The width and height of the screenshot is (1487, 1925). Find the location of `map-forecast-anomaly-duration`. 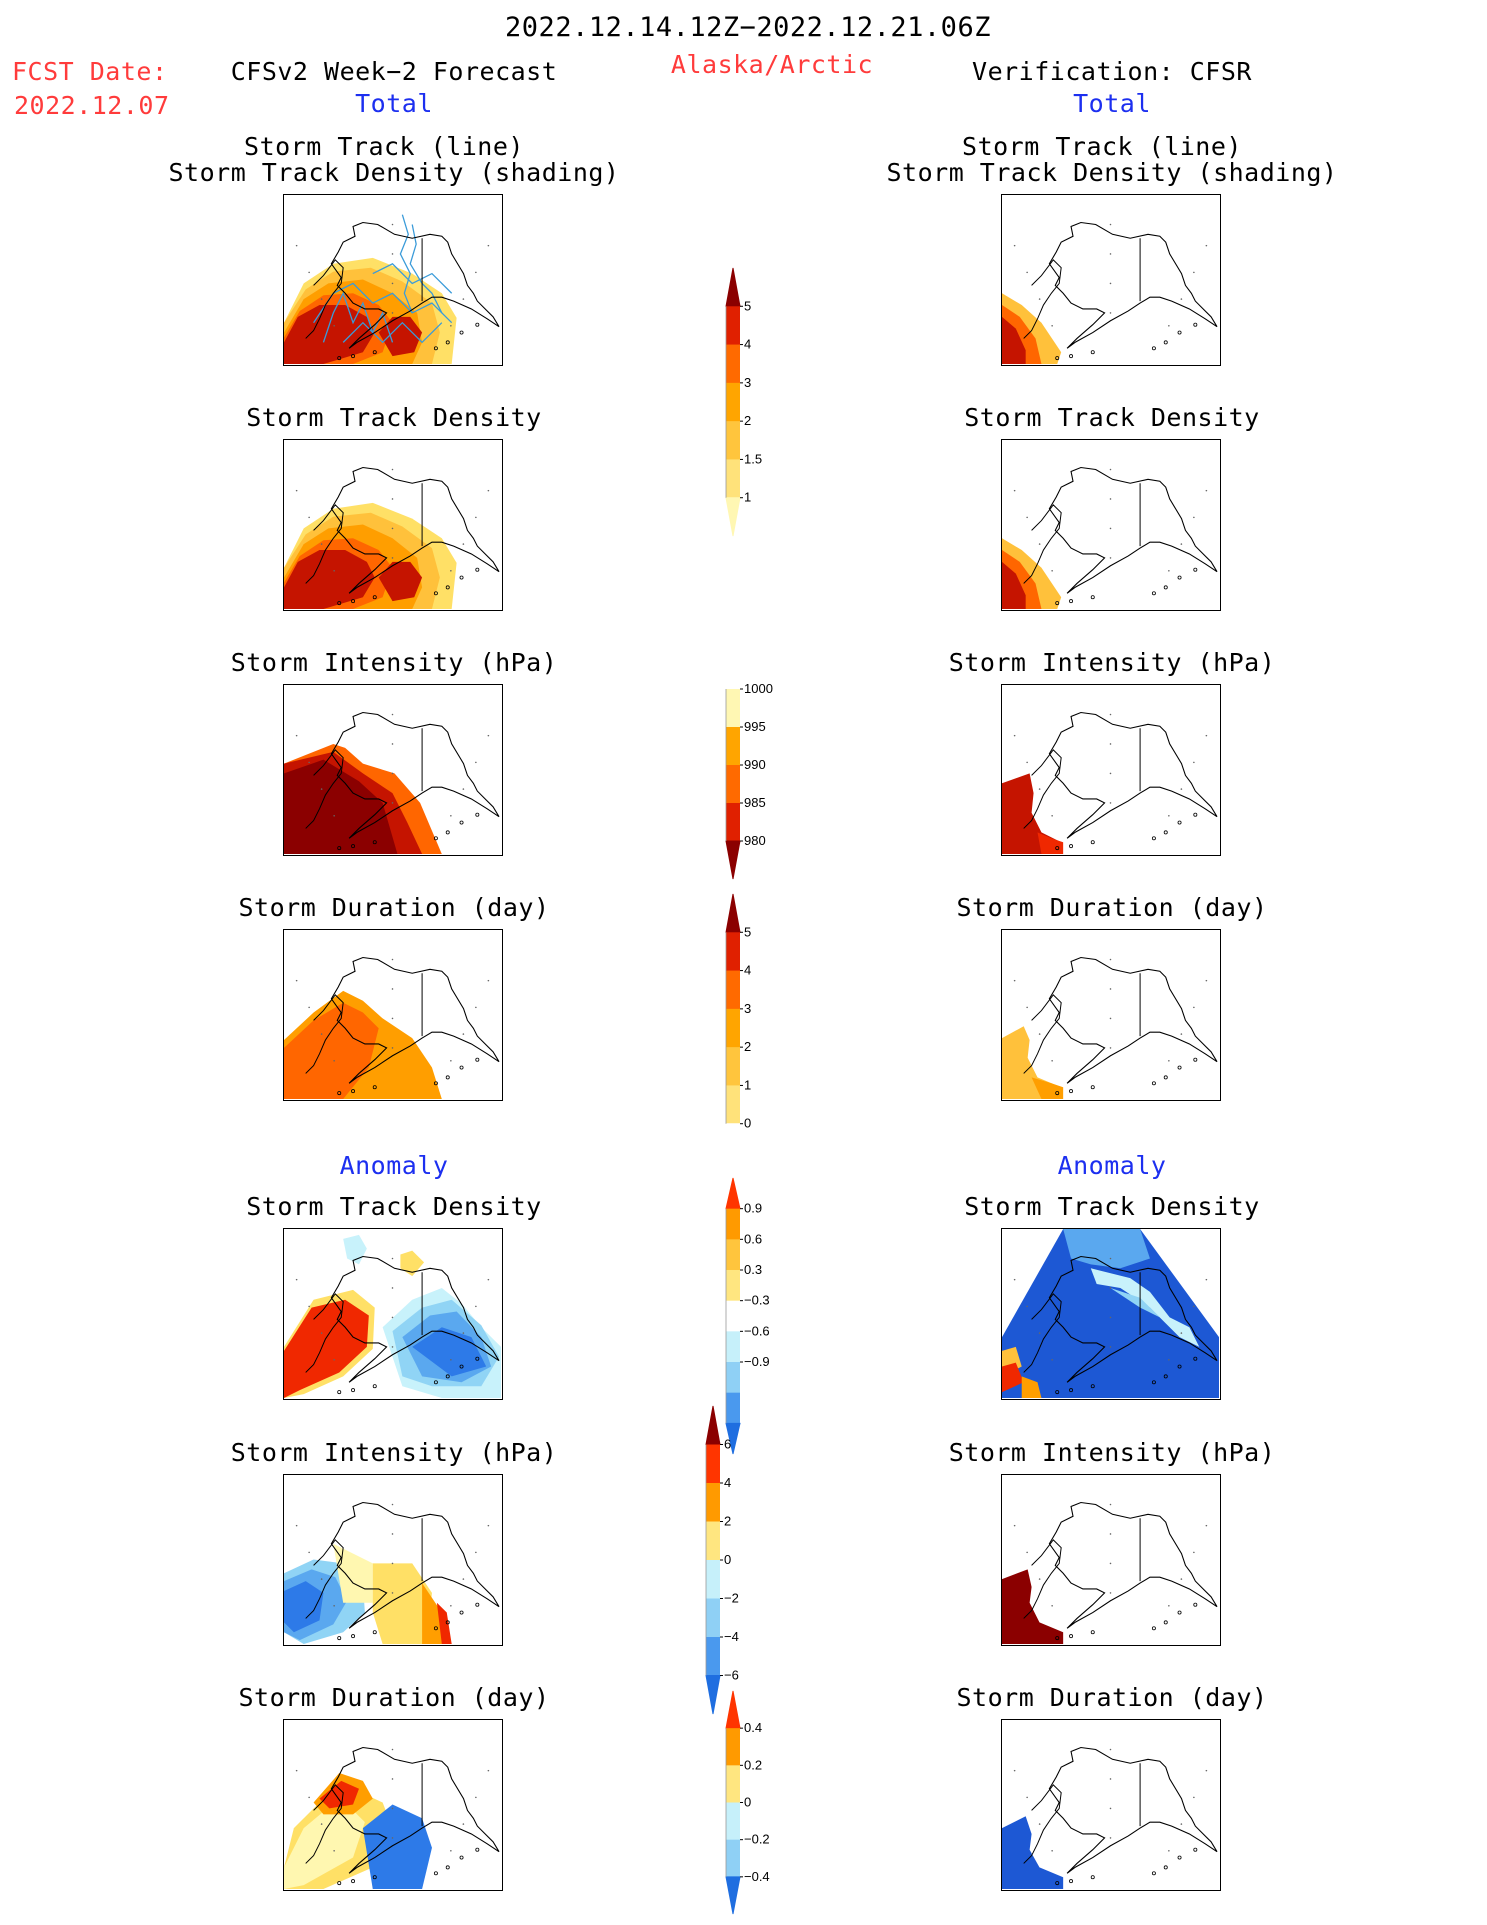

map-forecast-anomaly-duration is located at coordinates (393, 1805).